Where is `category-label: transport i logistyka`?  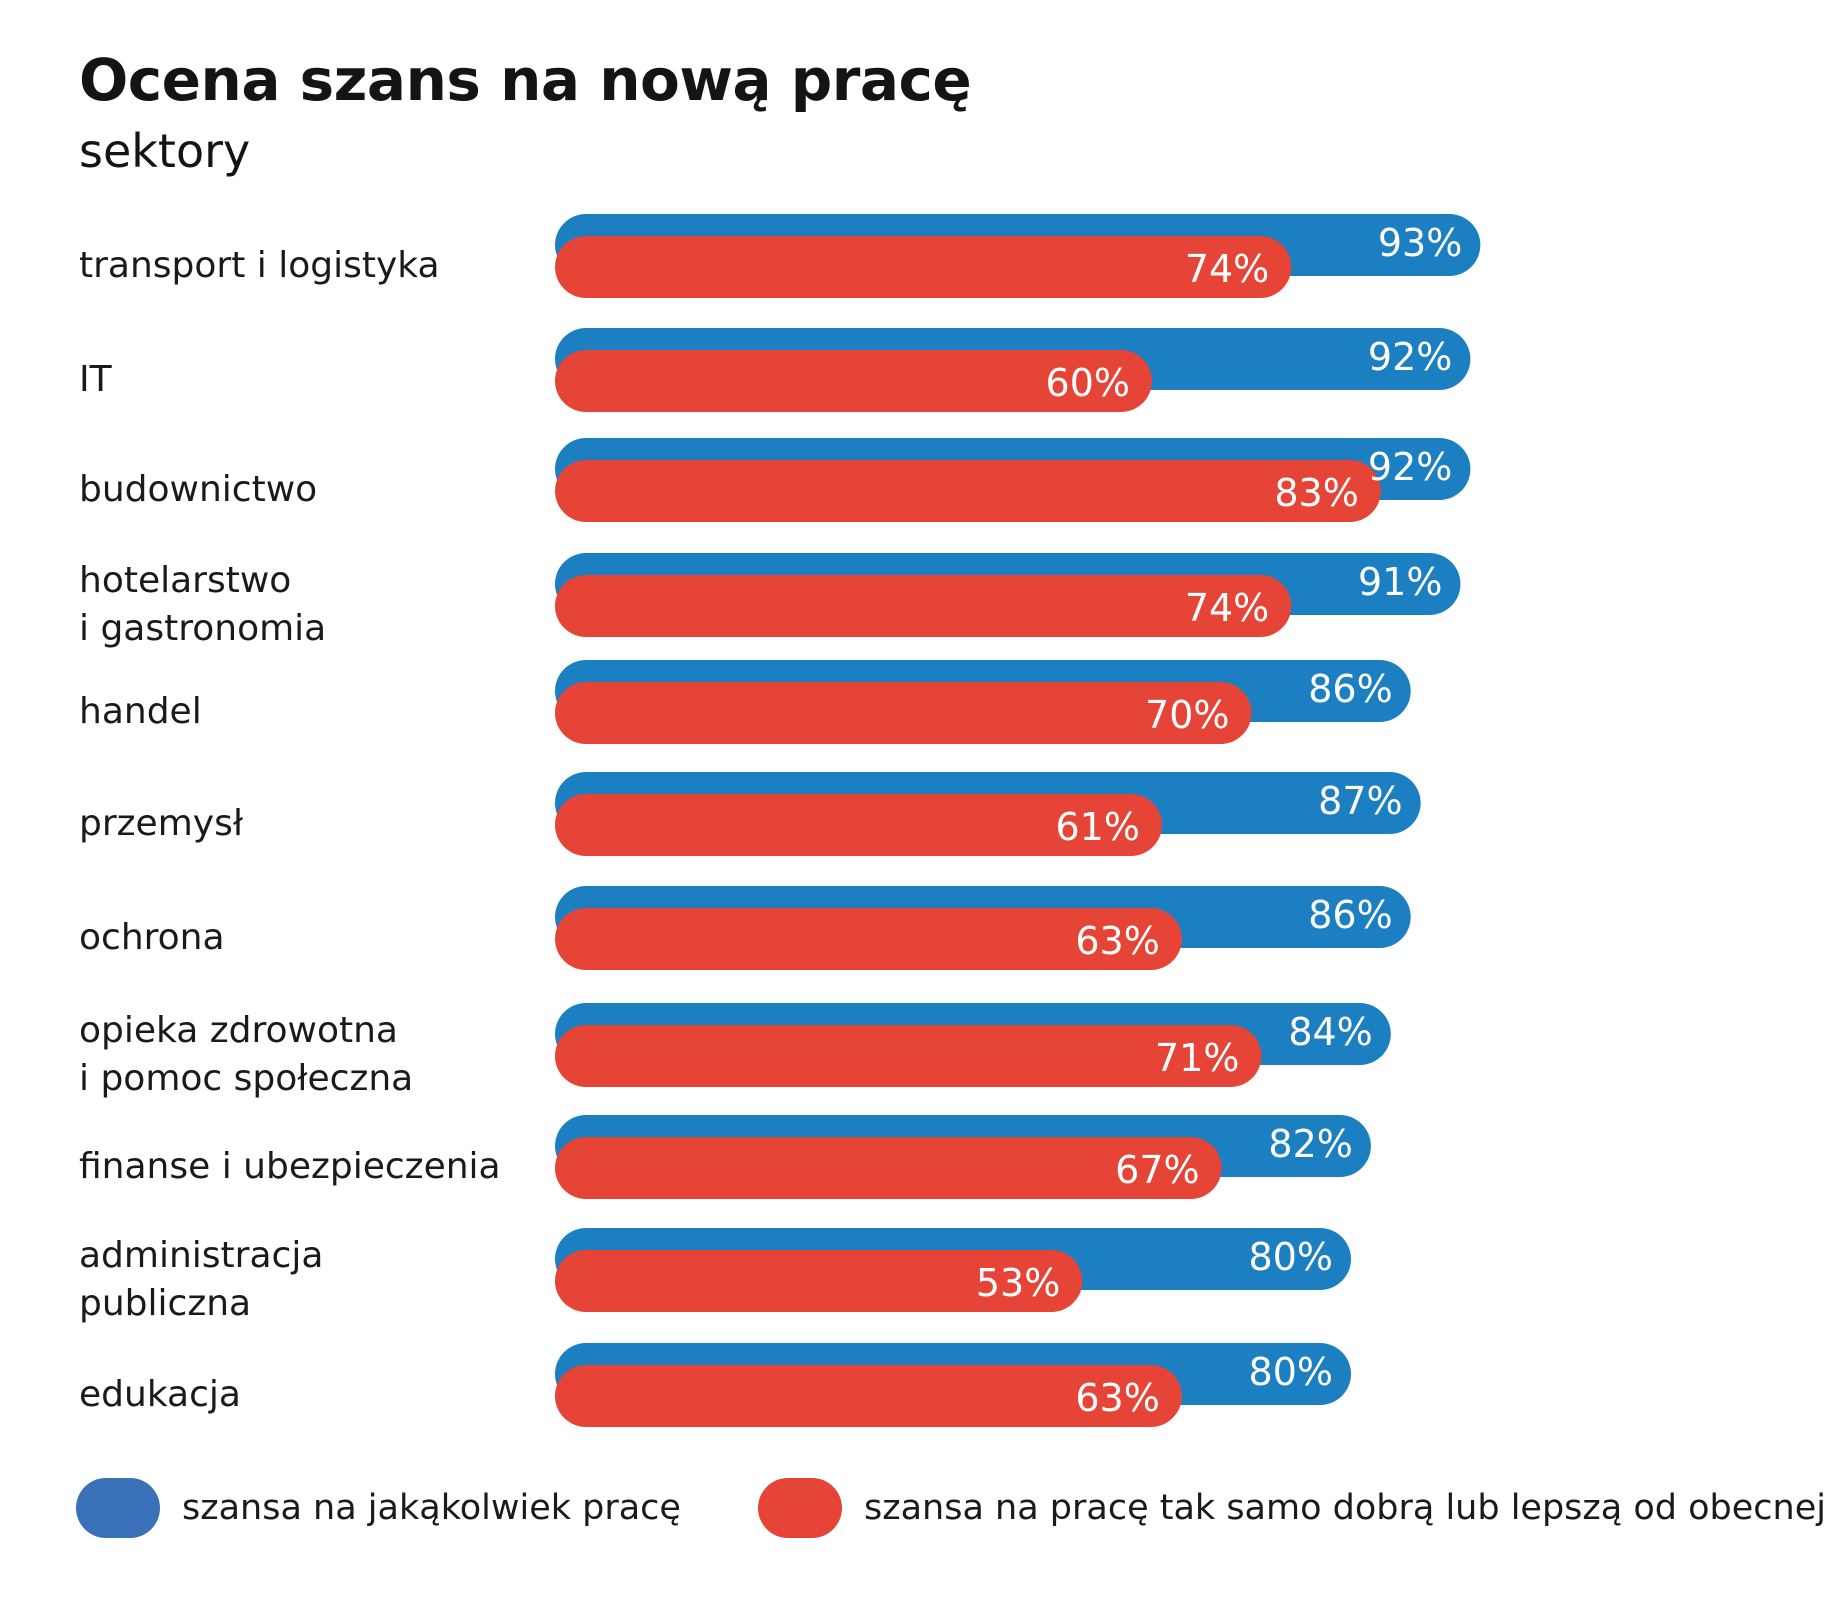
category-label: transport i logistyka is located at coordinates (259, 265).